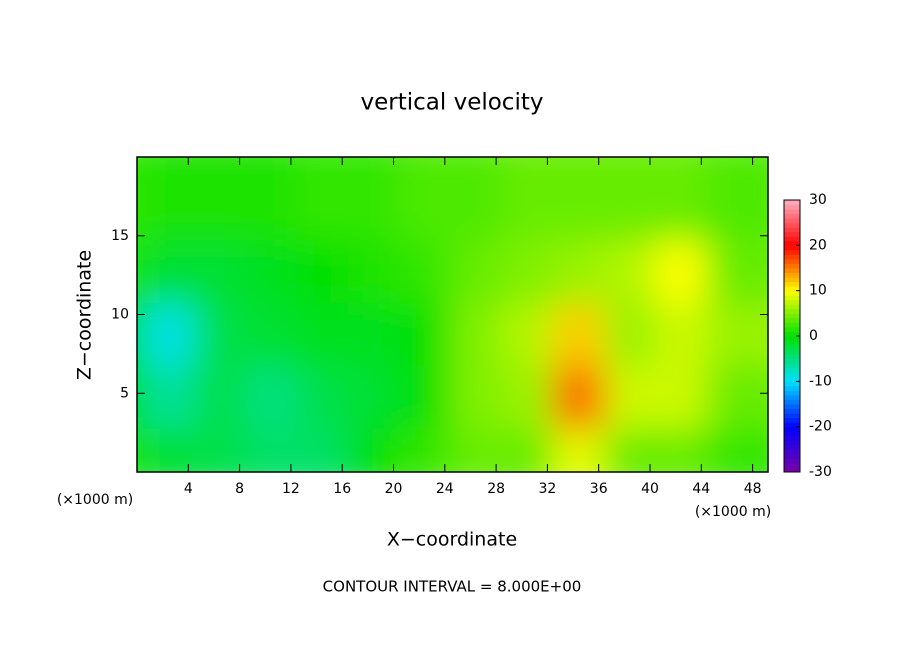 The image size is (904, 658). Describe the element at coordinates (737, 198) in the screenshot. I see `field-cell` at that location.